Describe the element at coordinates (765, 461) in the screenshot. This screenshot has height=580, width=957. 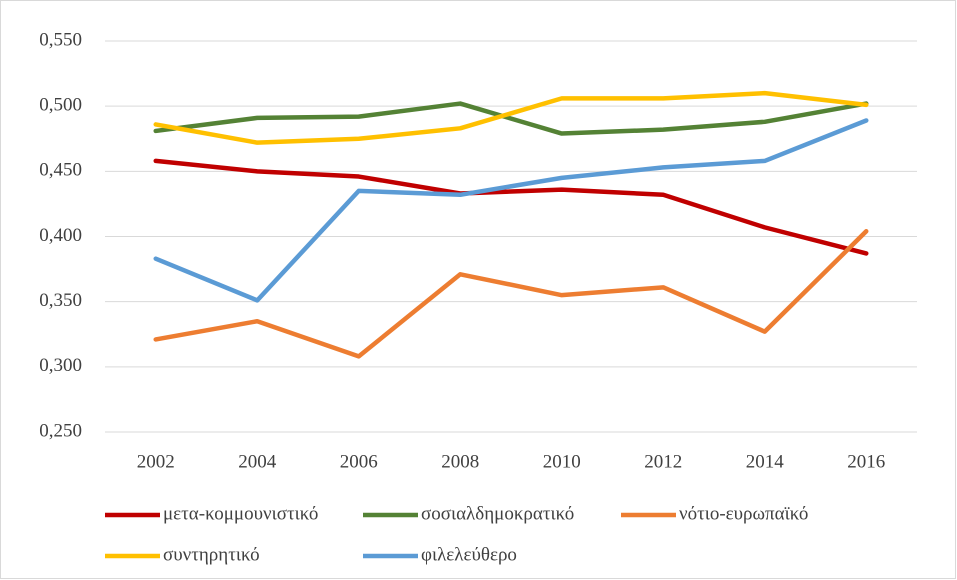
I see `x-tick-label: 2014` at that location.